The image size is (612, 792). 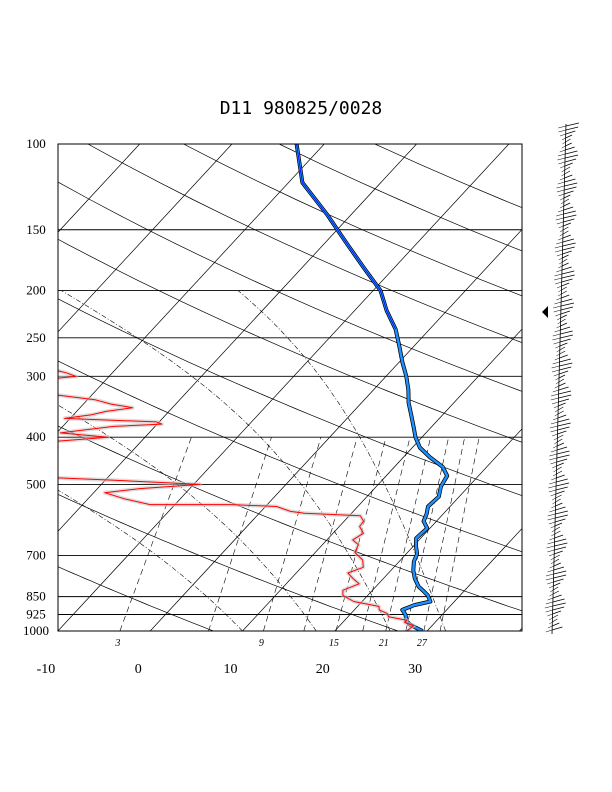 What do you see at coordinates (117, 643) in the screenshot?
I see `mixing-ratio-label: 3` at bounding box center [117, 643].